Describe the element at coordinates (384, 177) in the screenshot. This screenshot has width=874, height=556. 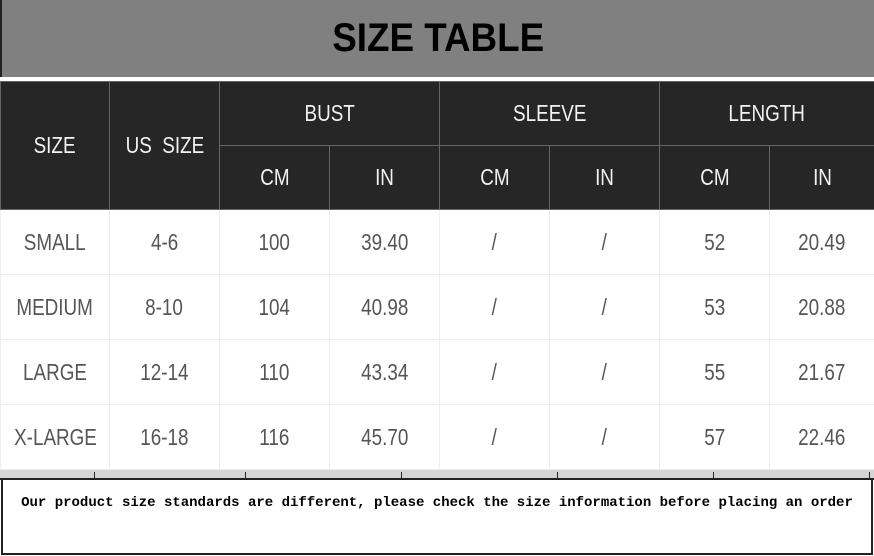
I see `header-bust-in: IN` at that location.